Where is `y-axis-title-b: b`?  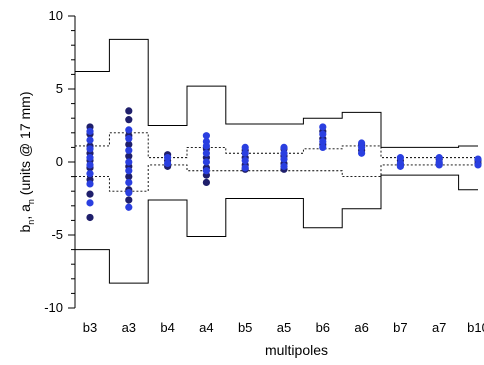
y-axis-title-b: b is located at coordinates (25, 228).